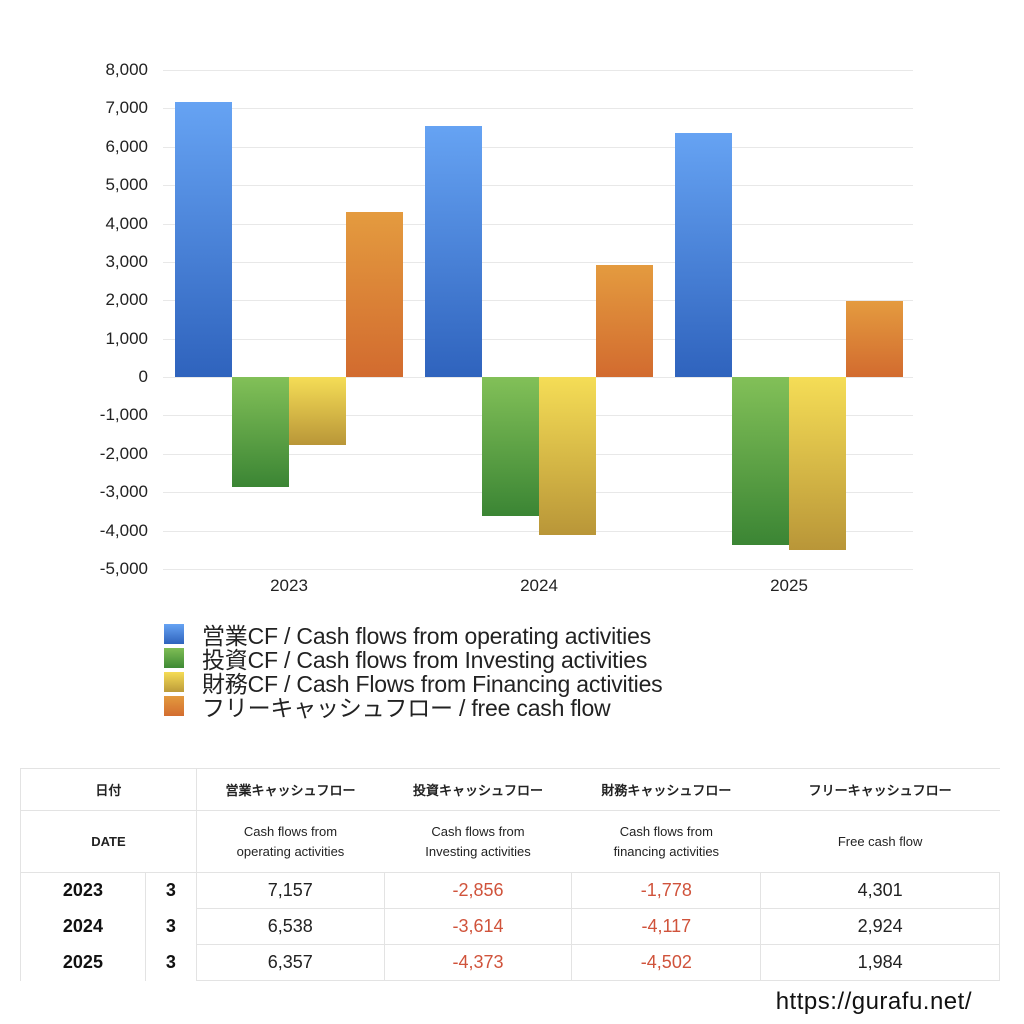 The width and height of the screenshot is (1024, 1024). What do you see at coordinates (478, 926) in the screenshot?
I see `investing-cell: -3,614` at bounding box center [478, 926].